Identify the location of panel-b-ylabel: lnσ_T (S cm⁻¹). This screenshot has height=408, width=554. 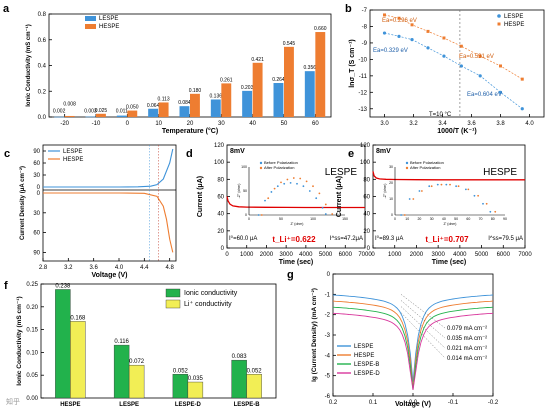
(352, 63).